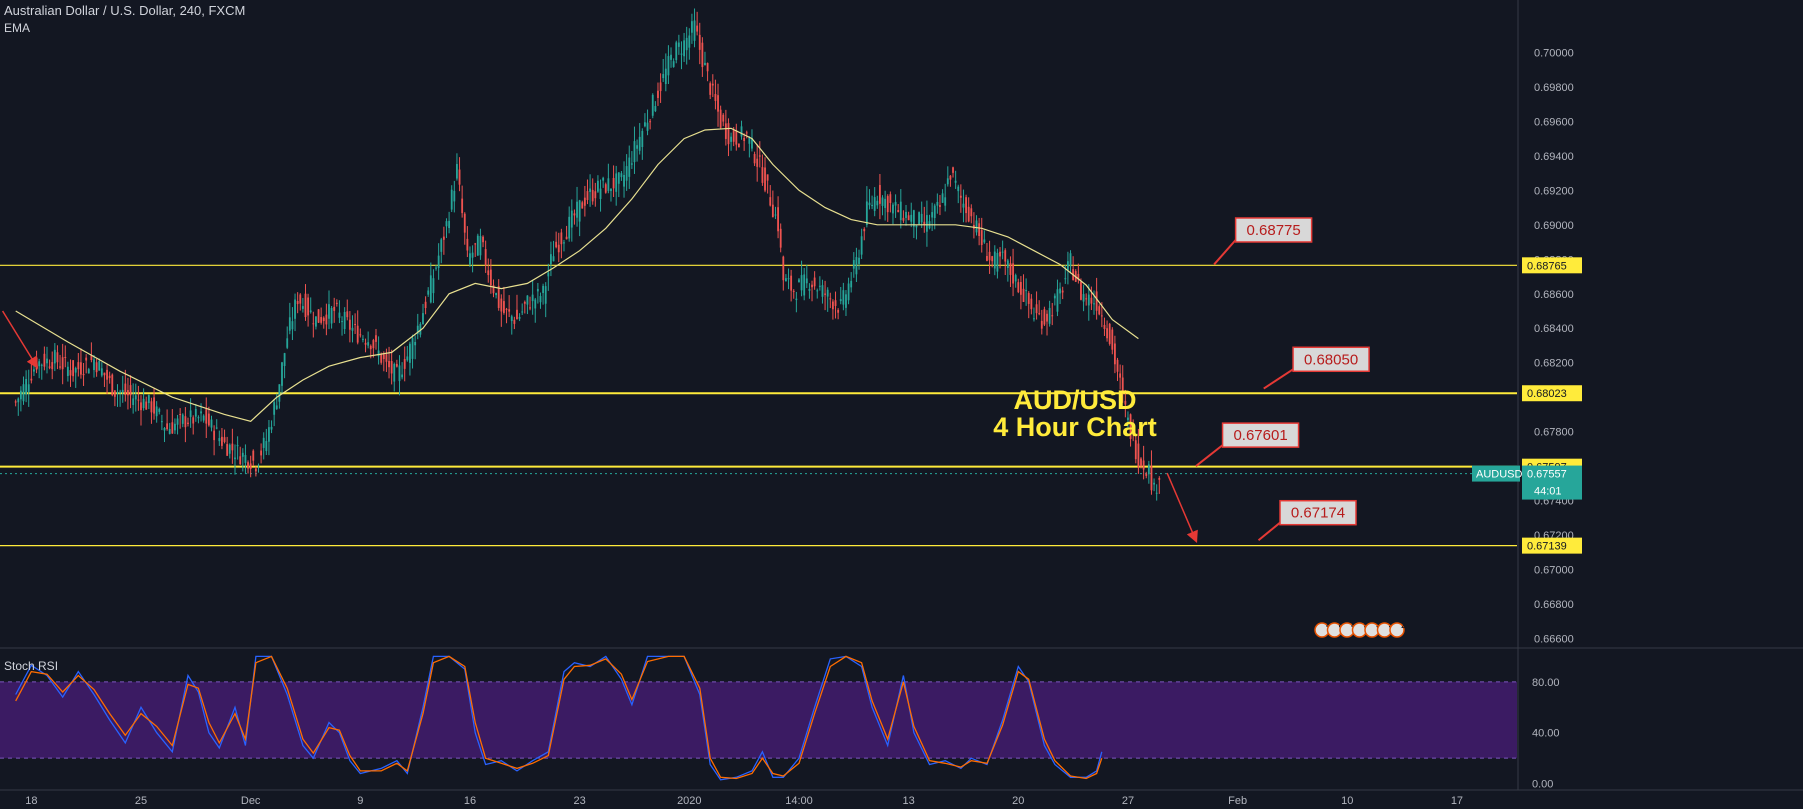  I want to click on price-callout: 0.67601, so click(1247, 444).